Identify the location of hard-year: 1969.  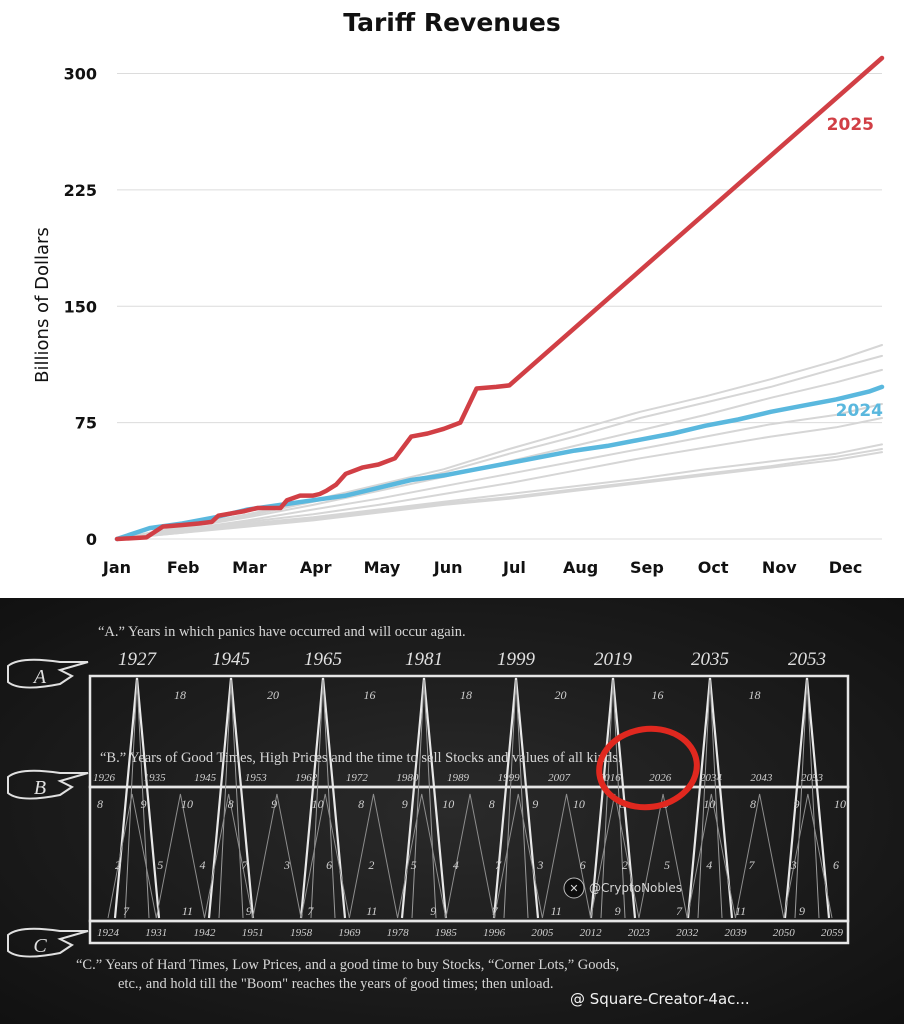
(349, 933).